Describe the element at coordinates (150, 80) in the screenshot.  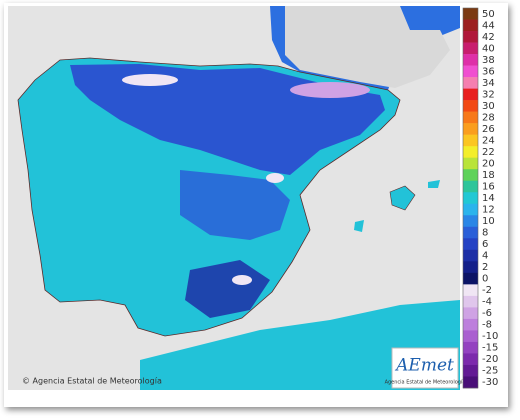
I see `cantabrian-snow` at that location.